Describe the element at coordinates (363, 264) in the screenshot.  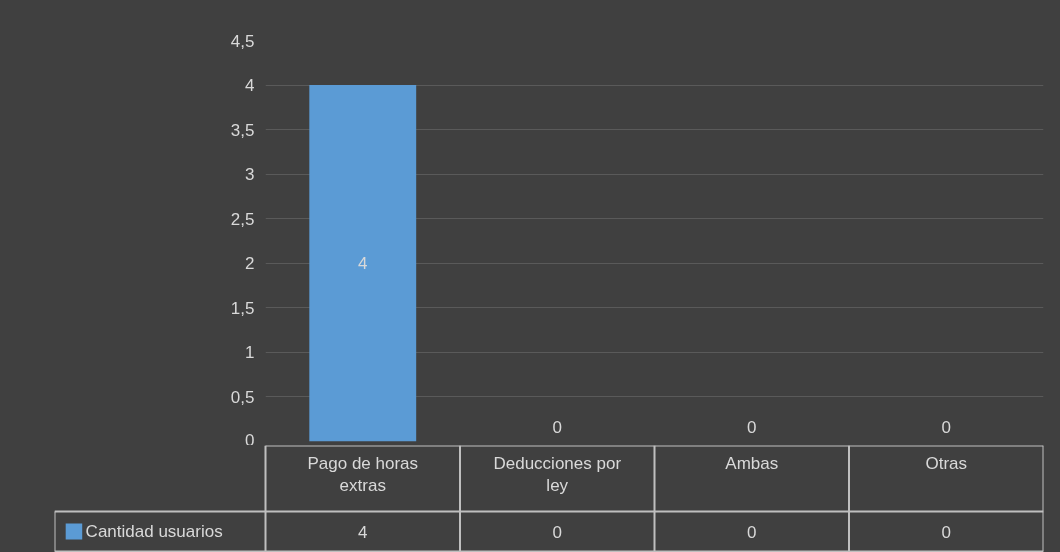
I see `text: 4` at that location.